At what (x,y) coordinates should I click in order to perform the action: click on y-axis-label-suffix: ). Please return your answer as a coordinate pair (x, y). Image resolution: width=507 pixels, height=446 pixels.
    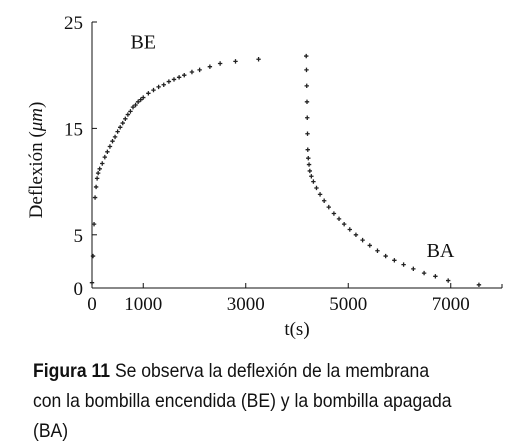
    Looking at the image, I should click on (36, 105).